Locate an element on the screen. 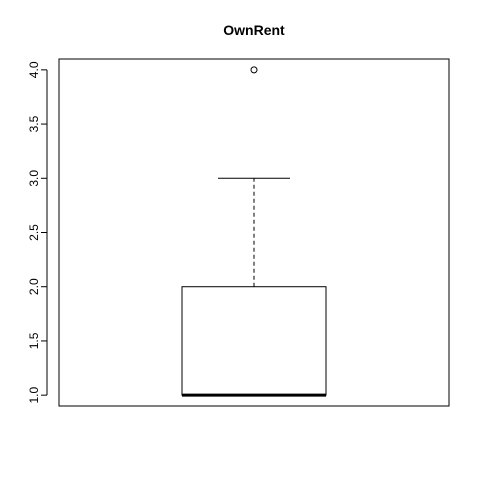 This screenshot has width=480, height=480. y-axis: 1.0 1.5 2.0 2.5 3.0 3.5 4.0 is located at coordinates (37, 232).